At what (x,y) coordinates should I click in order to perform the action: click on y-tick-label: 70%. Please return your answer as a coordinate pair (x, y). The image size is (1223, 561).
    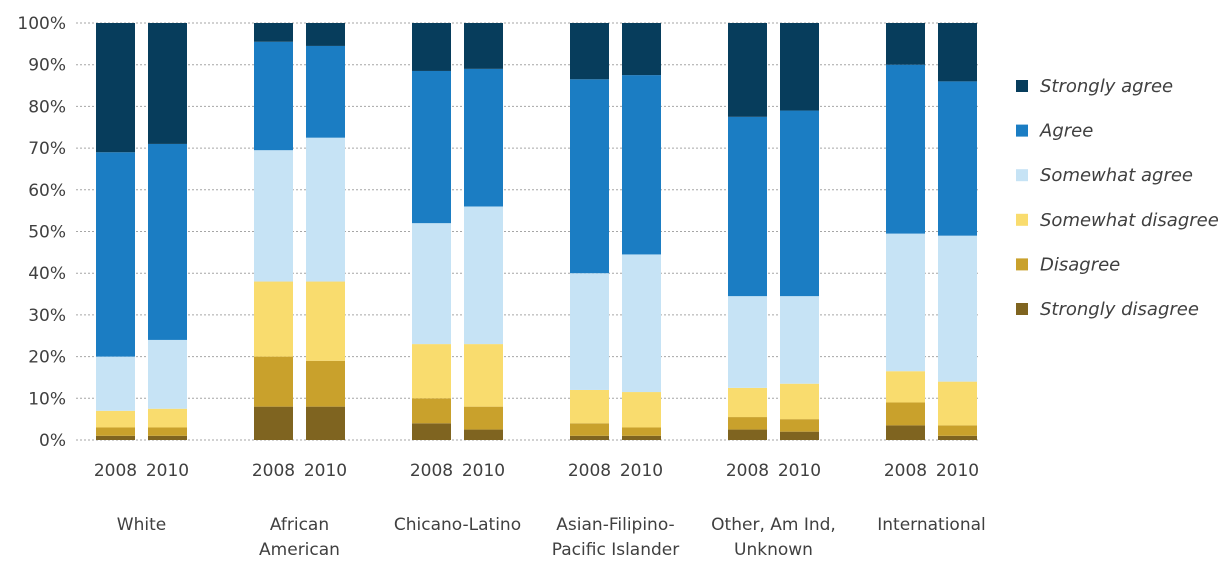
    Looking at the image, I should click on (47, 149).